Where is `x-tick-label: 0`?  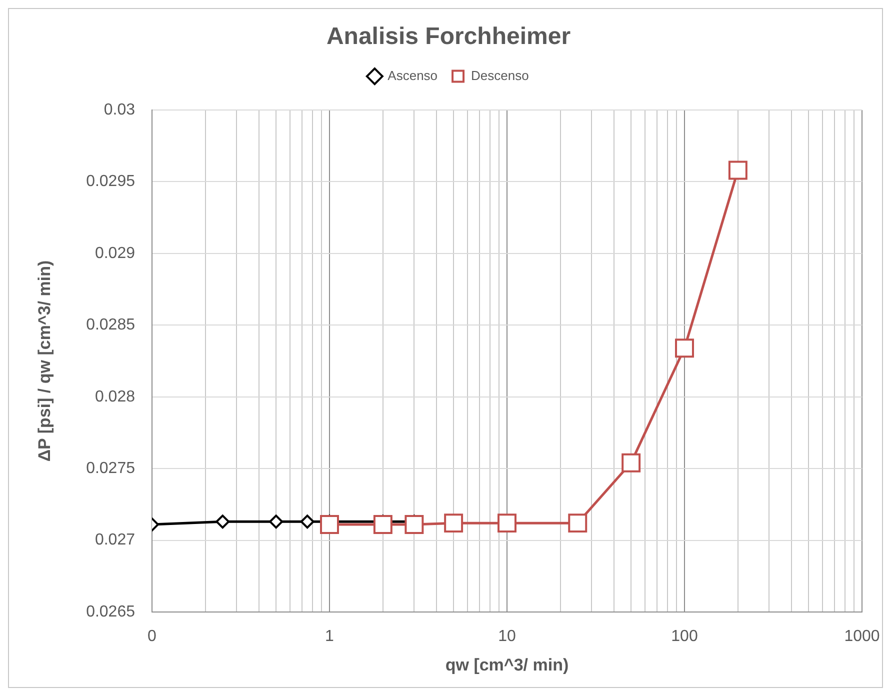 x-tick-label: 0 is located at coordinates (152, 637).